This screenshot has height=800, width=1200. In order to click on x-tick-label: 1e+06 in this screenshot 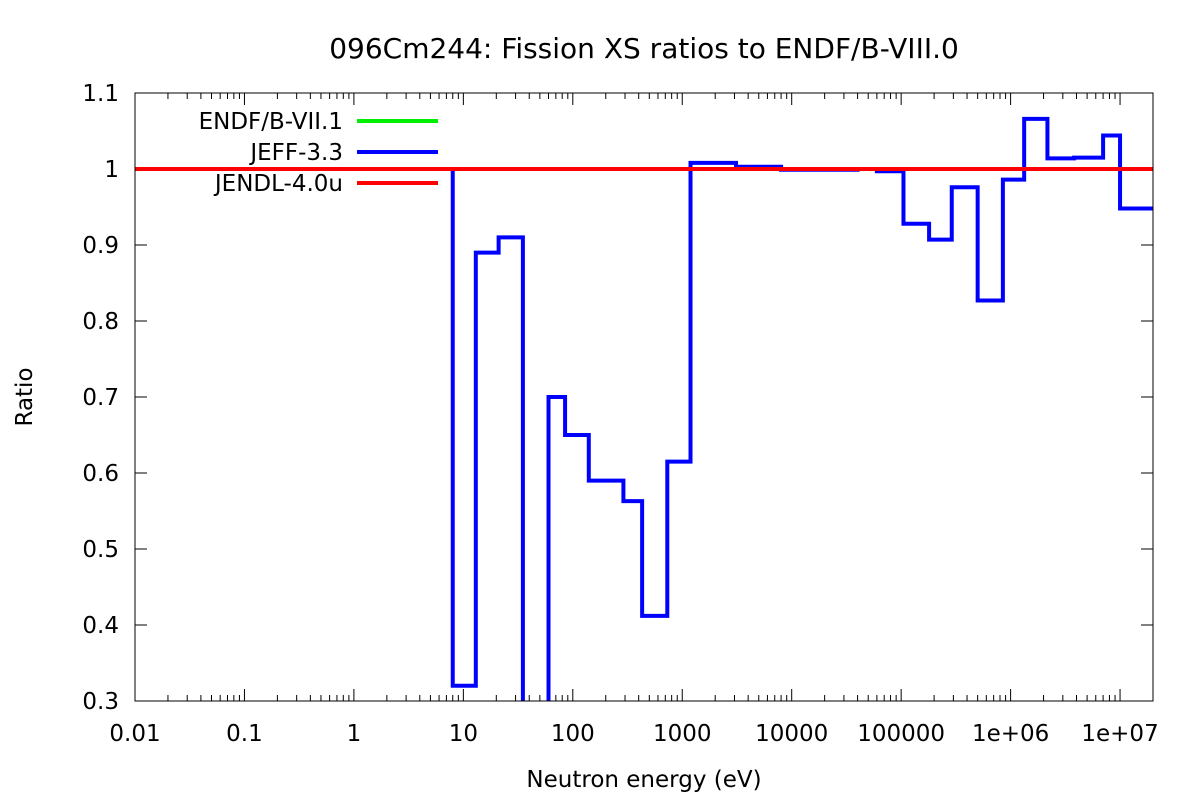, I will do `click(1010, 734)`.